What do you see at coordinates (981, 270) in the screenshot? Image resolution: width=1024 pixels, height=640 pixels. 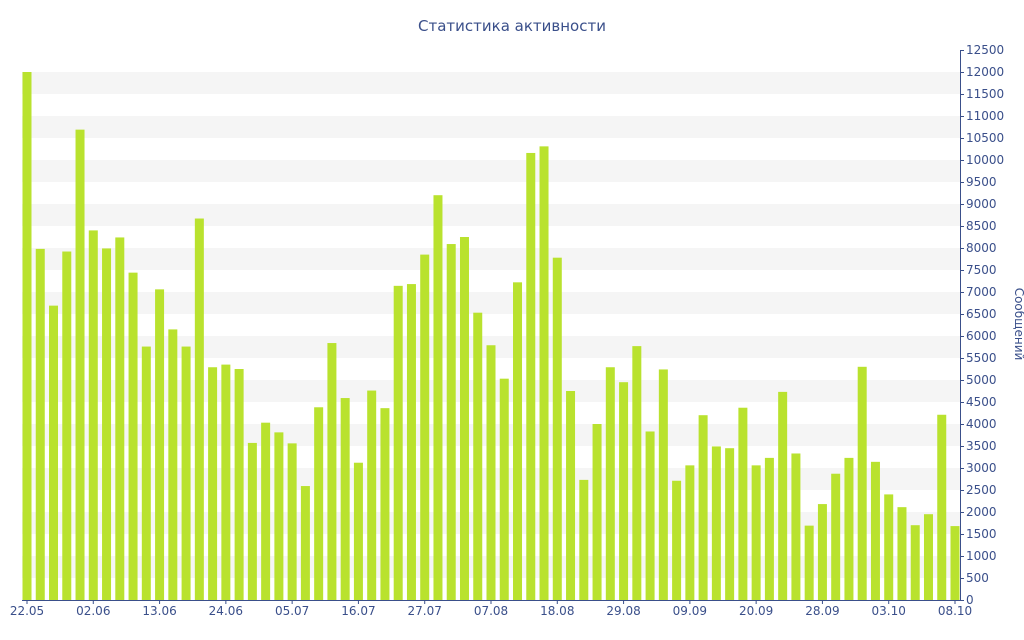 I see `y-tick-label: 7500` at bounding box center [981, 270].